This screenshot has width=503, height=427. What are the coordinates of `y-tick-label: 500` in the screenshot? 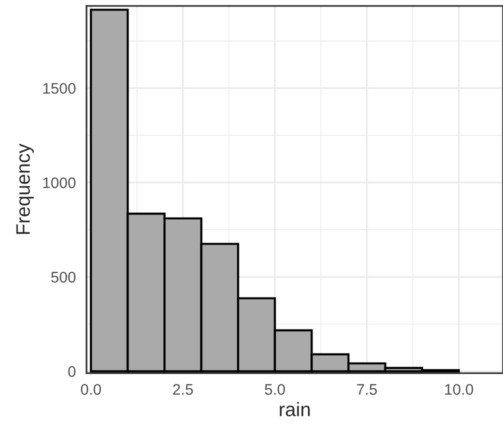 It's located at (63, 277).